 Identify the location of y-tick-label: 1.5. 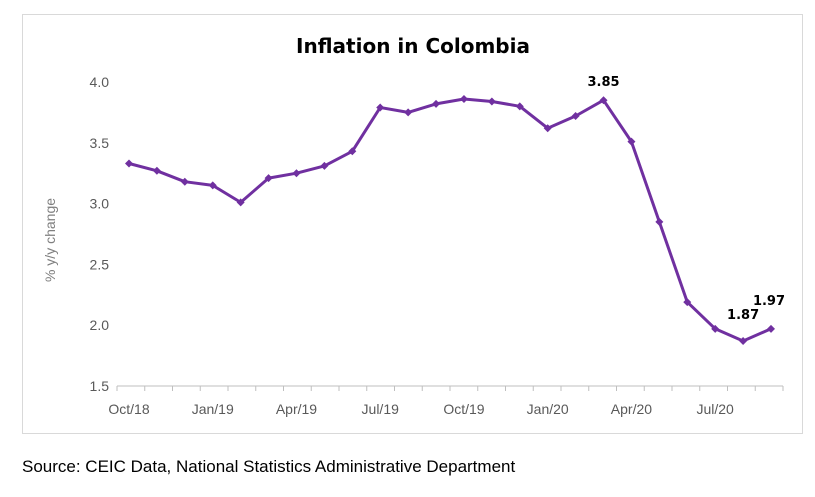
(100, 386).